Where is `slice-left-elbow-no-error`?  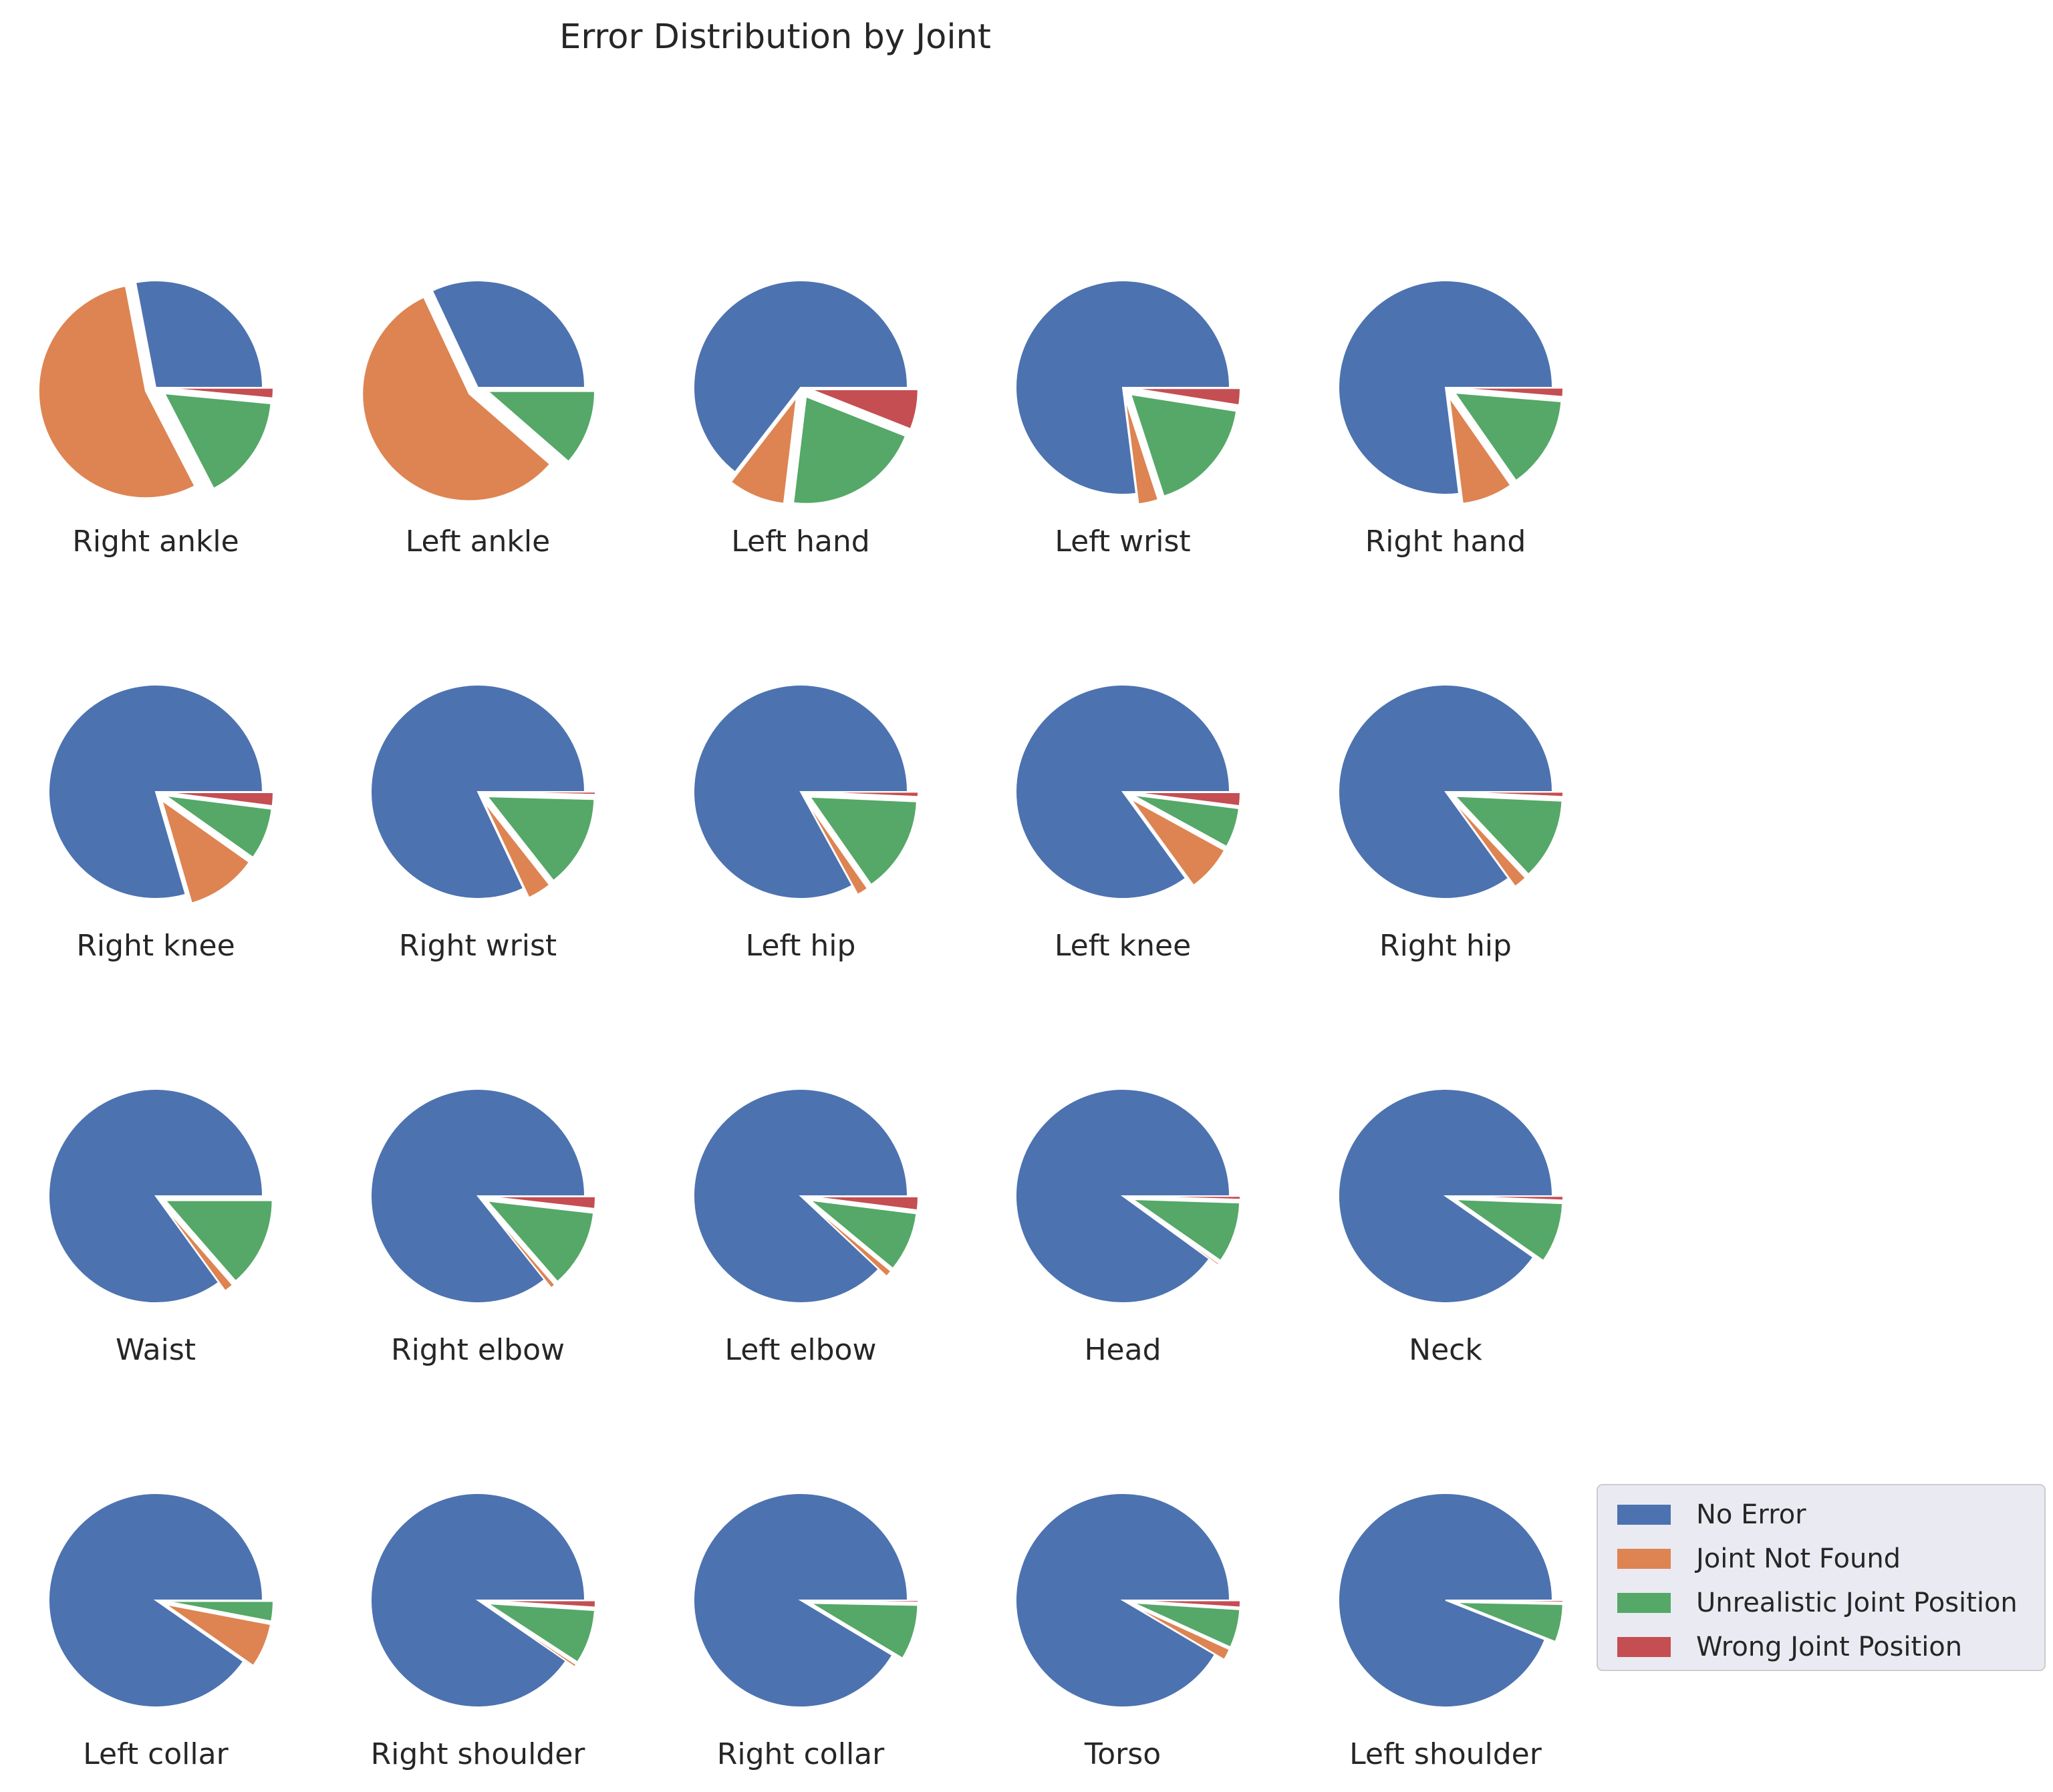
slice-left-elbow-no-error is located at coordinates (801, 1196).